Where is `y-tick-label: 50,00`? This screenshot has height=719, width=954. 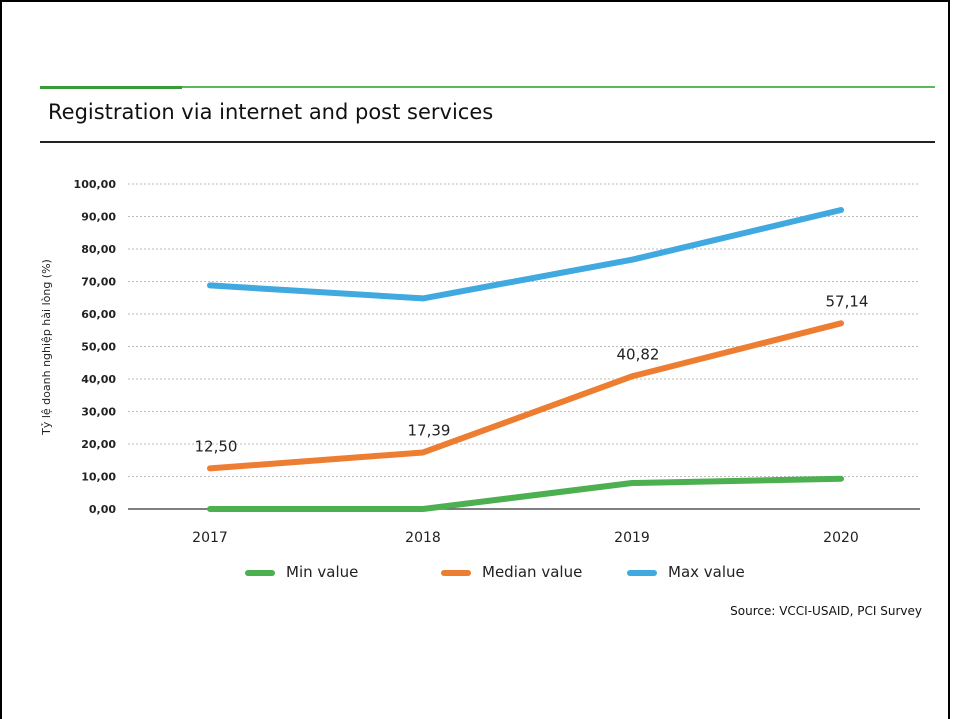 y-tick-label: 50,00 is located at coordinates (98, 347).